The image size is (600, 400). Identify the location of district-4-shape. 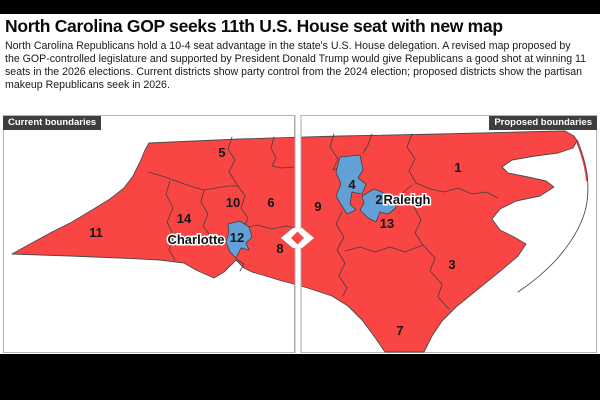
(351, 184).